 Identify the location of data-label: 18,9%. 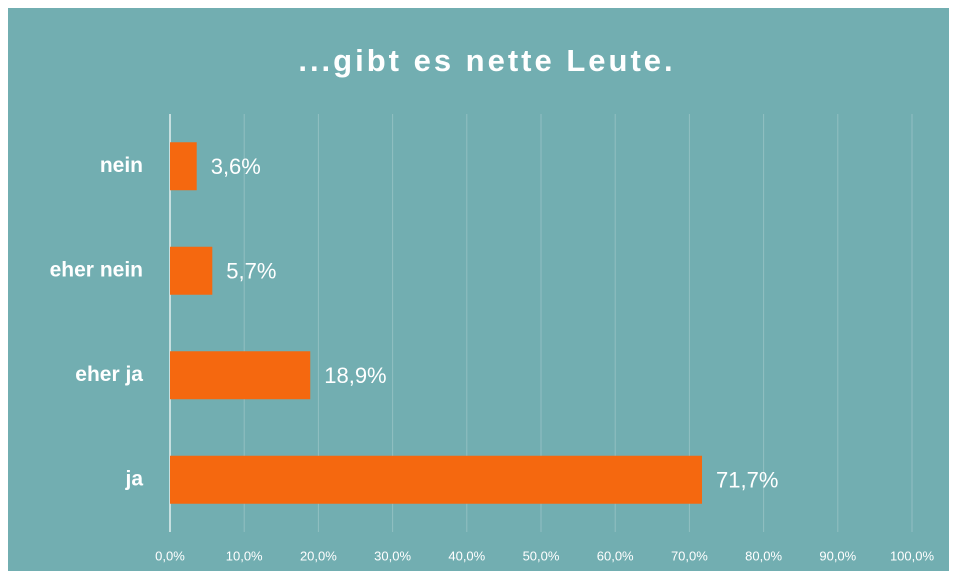
(355, 375).